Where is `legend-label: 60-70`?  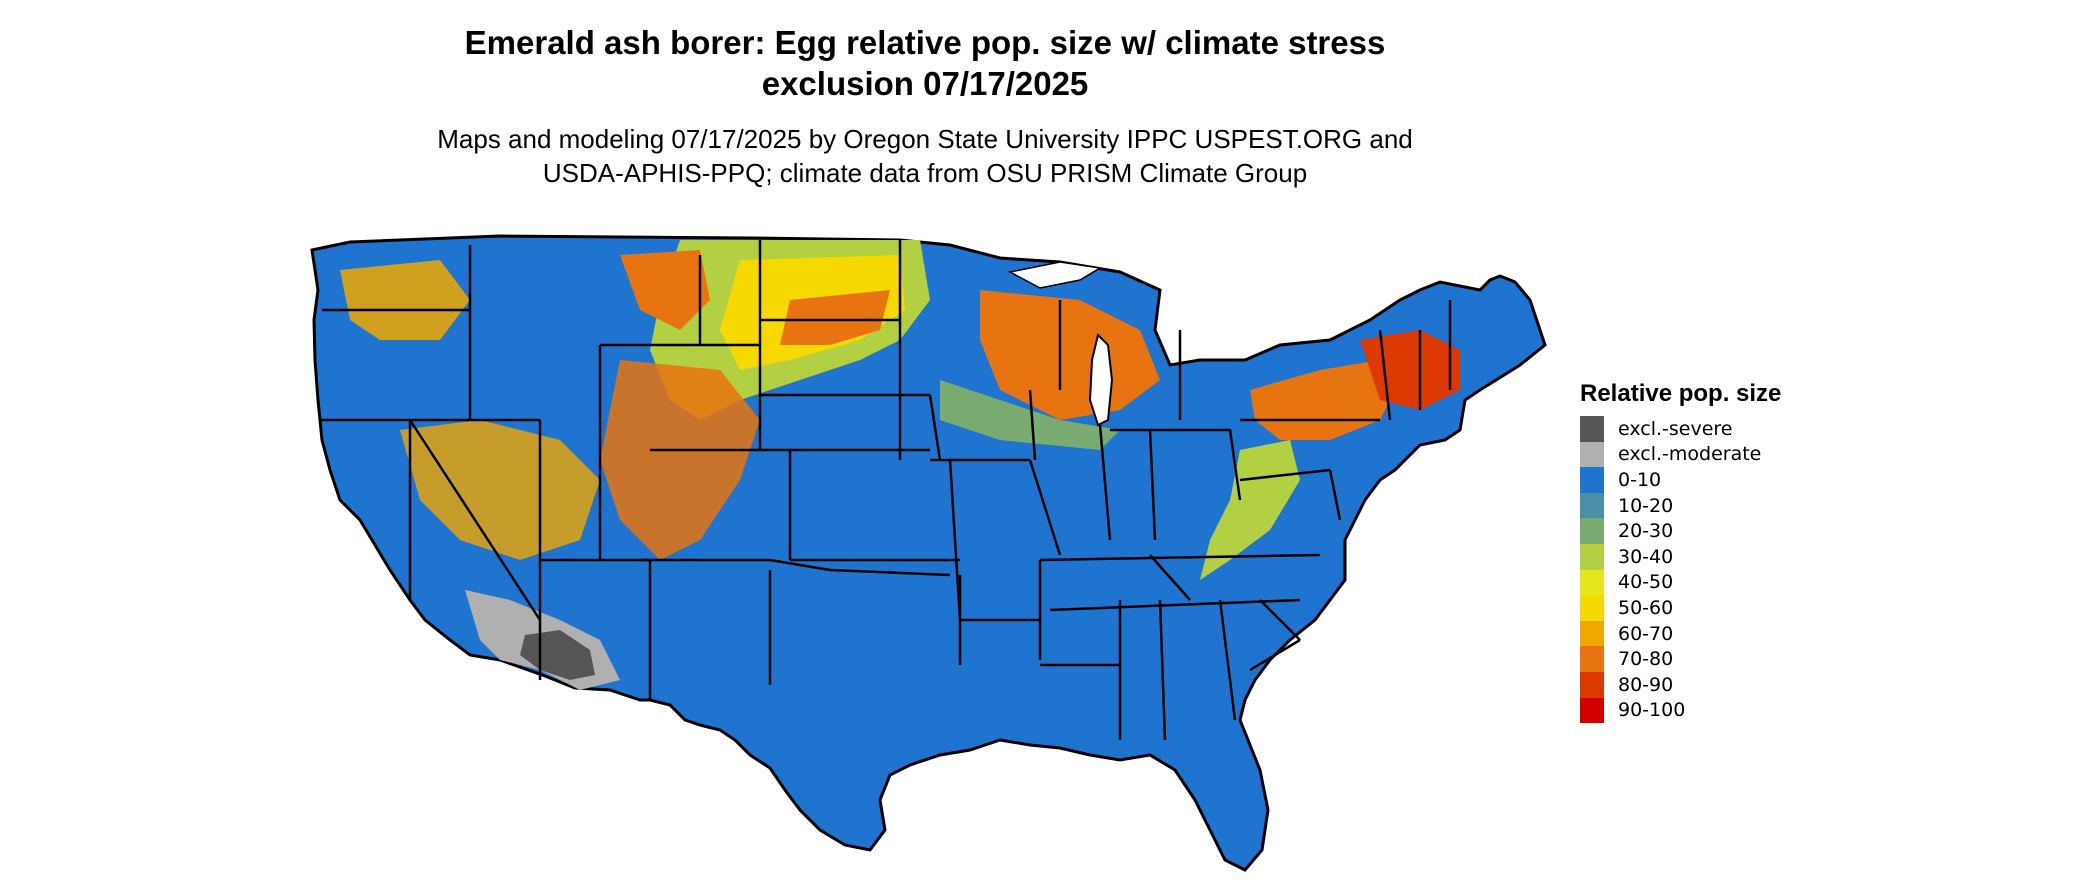
legend-label: 60-70 is located at coordinates (1646, 633).